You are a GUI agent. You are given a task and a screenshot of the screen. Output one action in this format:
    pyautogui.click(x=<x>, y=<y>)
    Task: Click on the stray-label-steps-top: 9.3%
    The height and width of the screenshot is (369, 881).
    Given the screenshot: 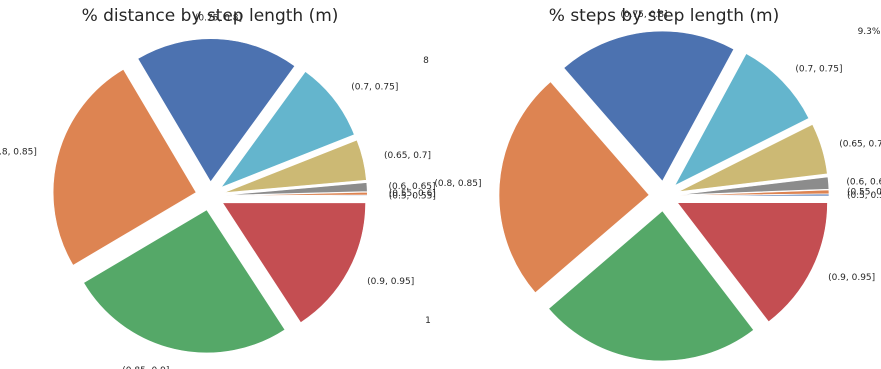 What is the action you would take?
    pyautogui.click(x=869, y=32)
    